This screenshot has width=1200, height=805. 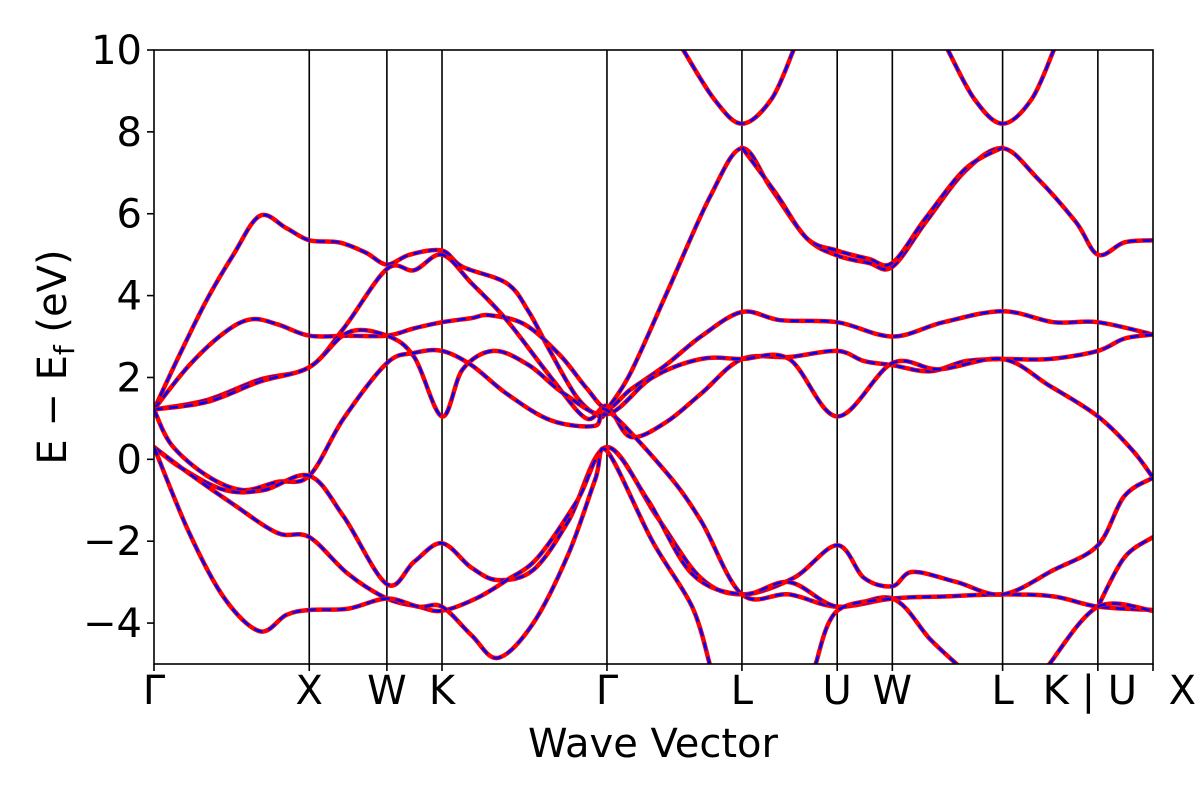 I want to click on y-tick-label: 4, so click(x=129, y=297).